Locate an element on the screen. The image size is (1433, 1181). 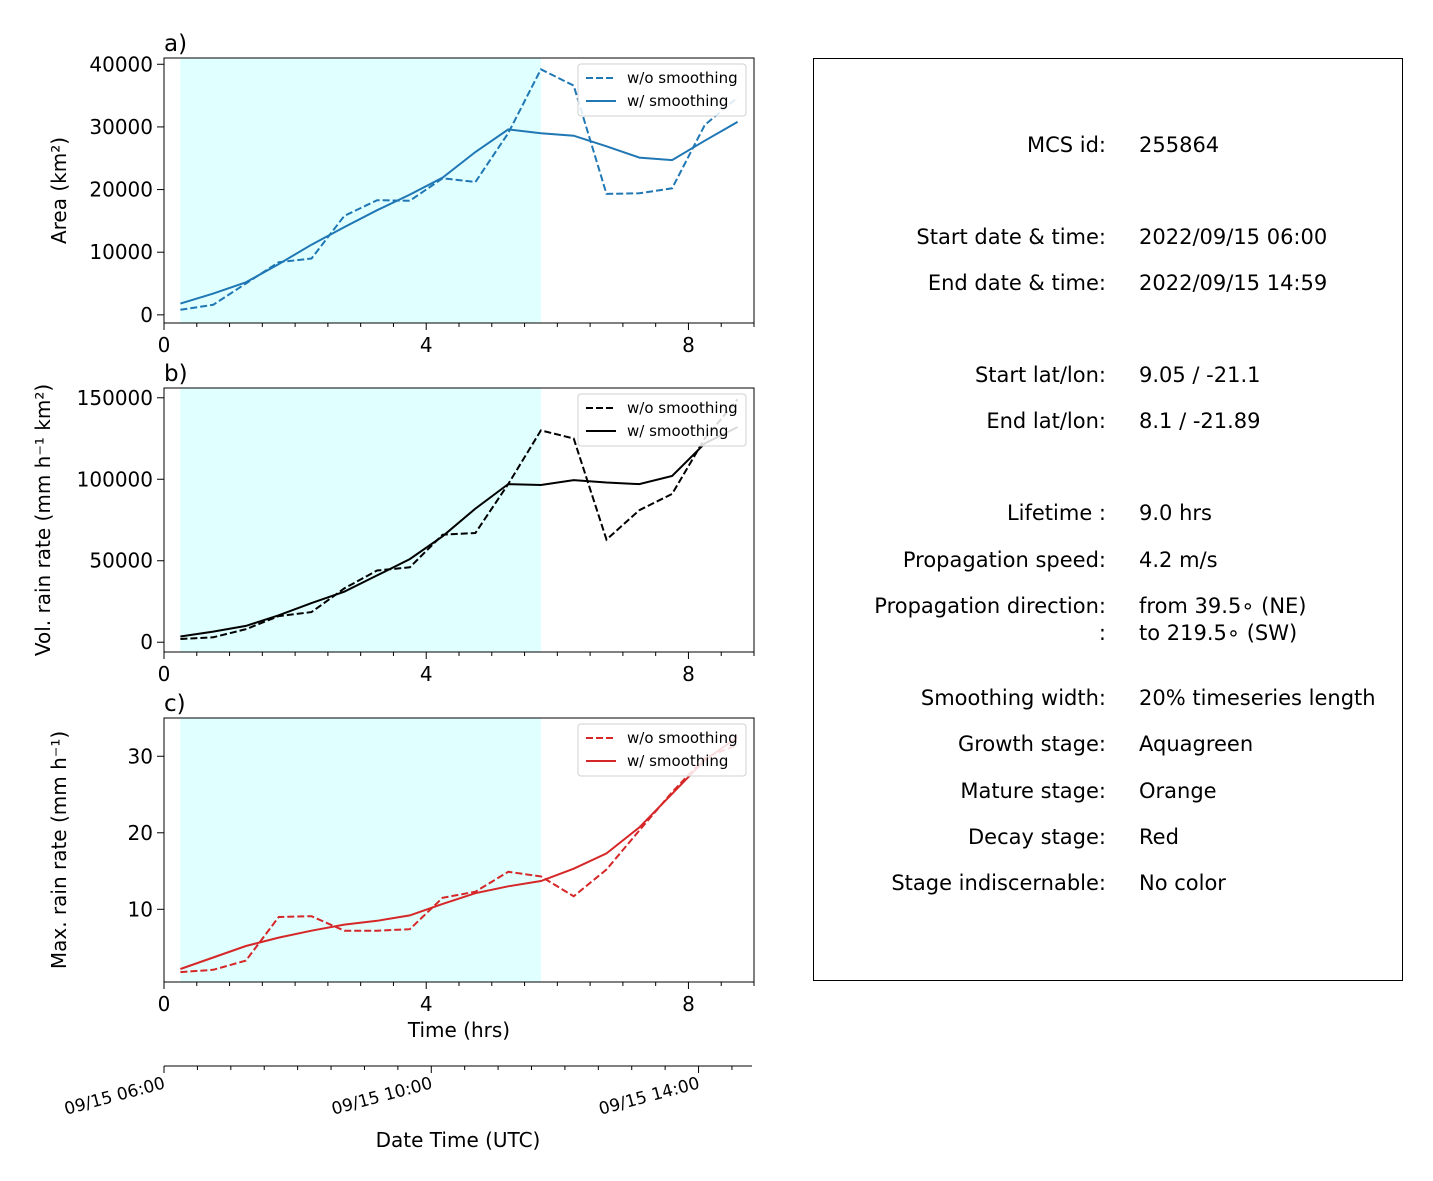
info-label: Growth stage: is located at coordinates (1031, 744).